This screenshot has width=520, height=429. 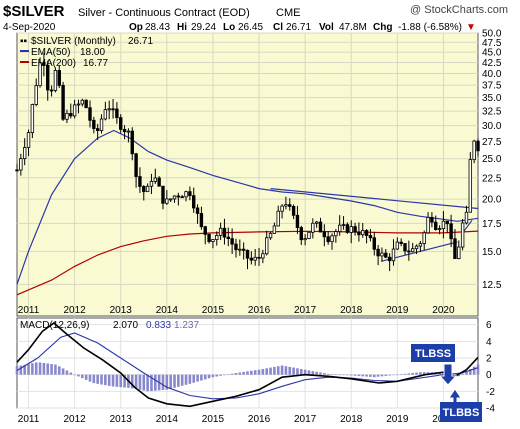 I want to click on macd-axis: -4 -2 0 2 4 6, so click(x=490, y=367).